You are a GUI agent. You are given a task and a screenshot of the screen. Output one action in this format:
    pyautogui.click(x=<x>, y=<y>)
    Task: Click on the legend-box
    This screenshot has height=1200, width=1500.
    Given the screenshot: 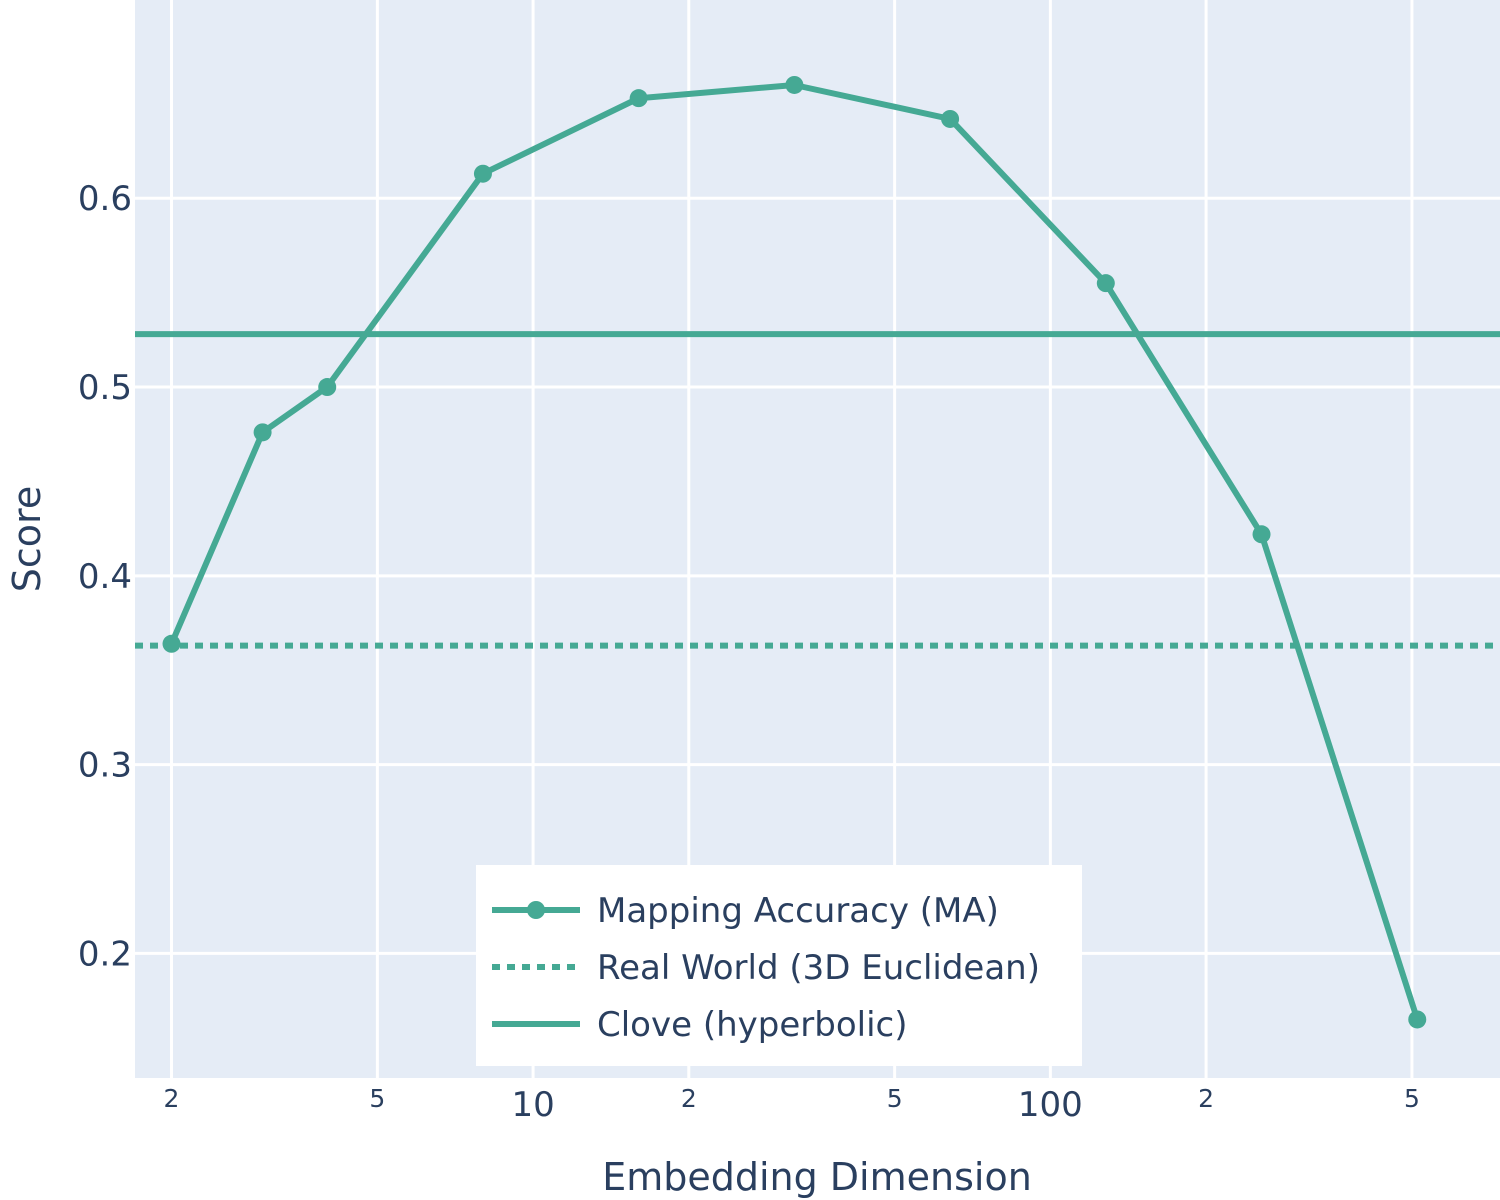 What is the action you would take?
    pyautogui.click(x=779, y=965)
    